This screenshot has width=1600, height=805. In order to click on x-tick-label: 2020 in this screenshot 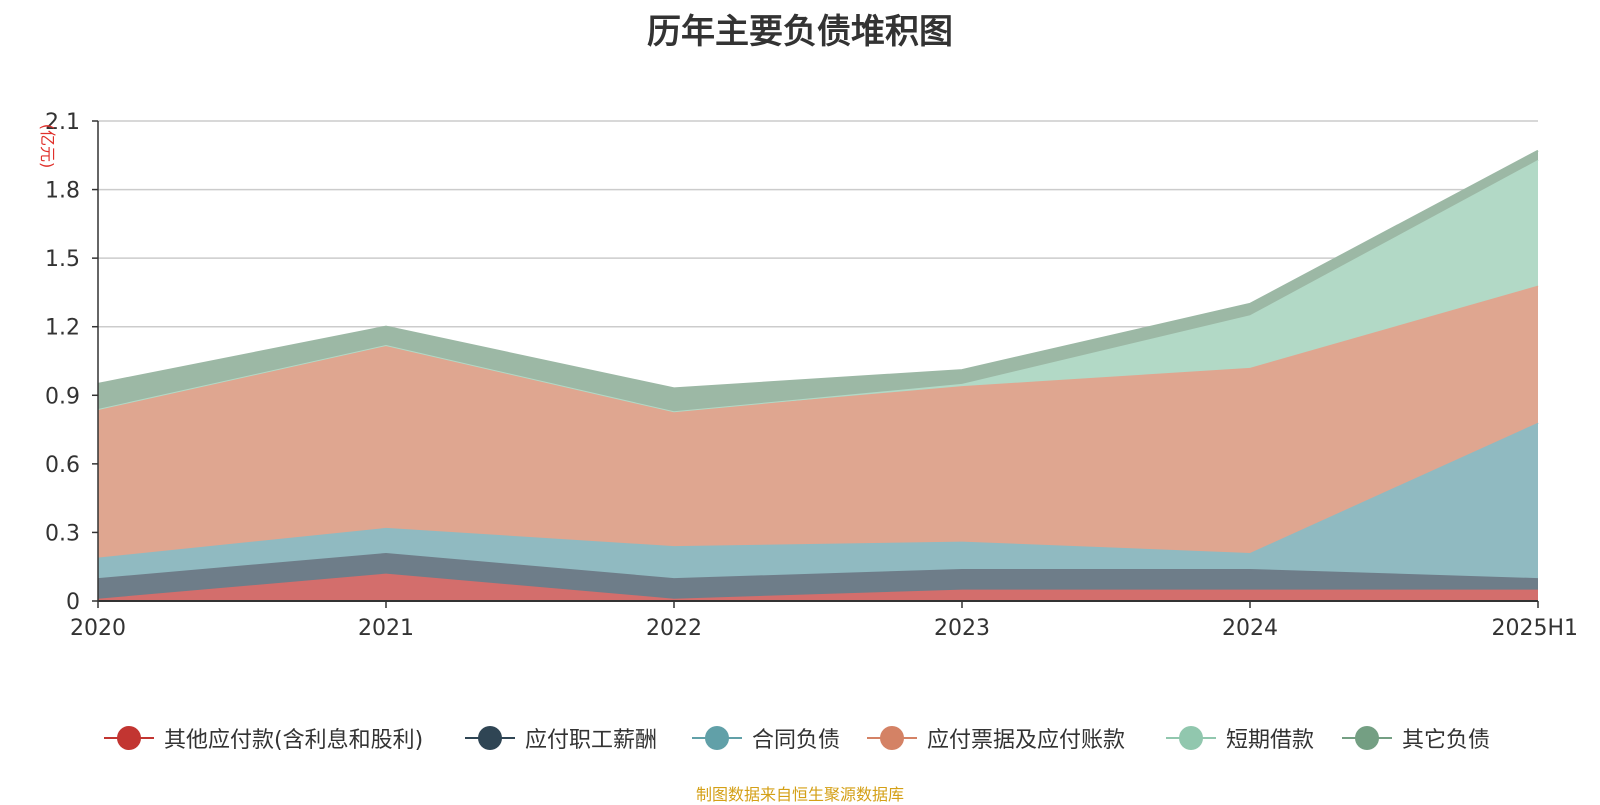, I will do `click(98, 628)`.